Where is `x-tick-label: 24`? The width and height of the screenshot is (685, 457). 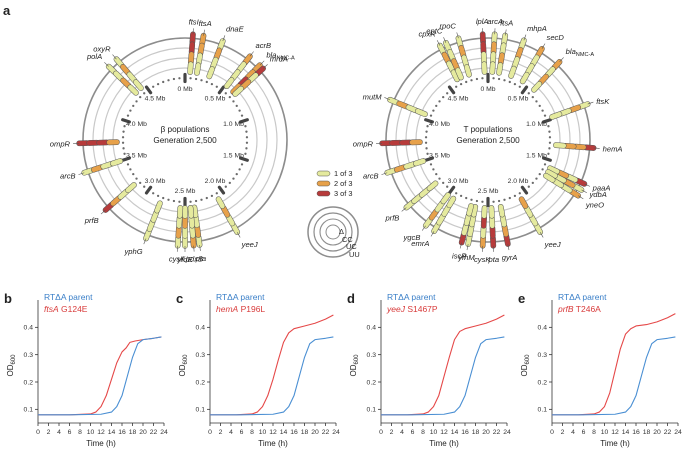 x-tick-label: 24 is located at coordinates (164, 432).